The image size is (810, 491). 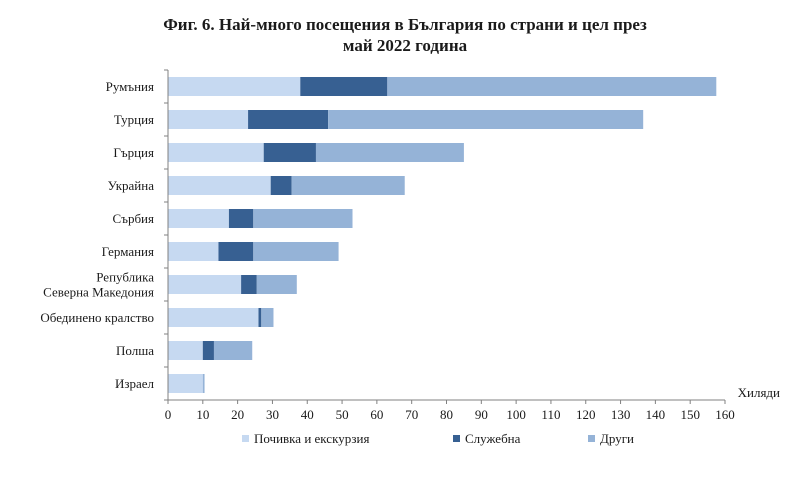 What do you see at coordinates (481, 414) in the screenshot?
I see `x-tick-label-90: 90` at bounding box center [481, 414].